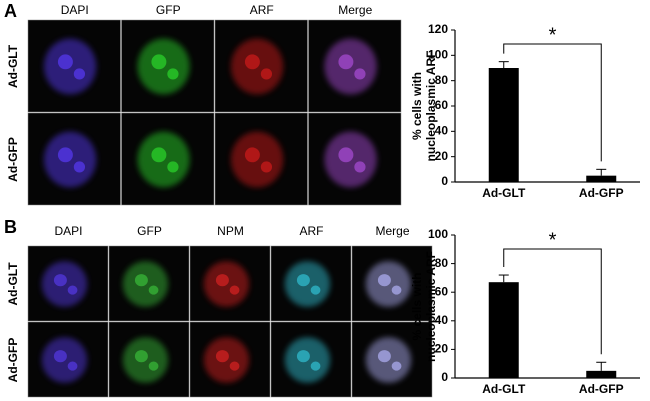  What do you see at coordinates (438, 29) in the screenshot?
I see `y-tick-label: 120` at bounding box center [438, 29].